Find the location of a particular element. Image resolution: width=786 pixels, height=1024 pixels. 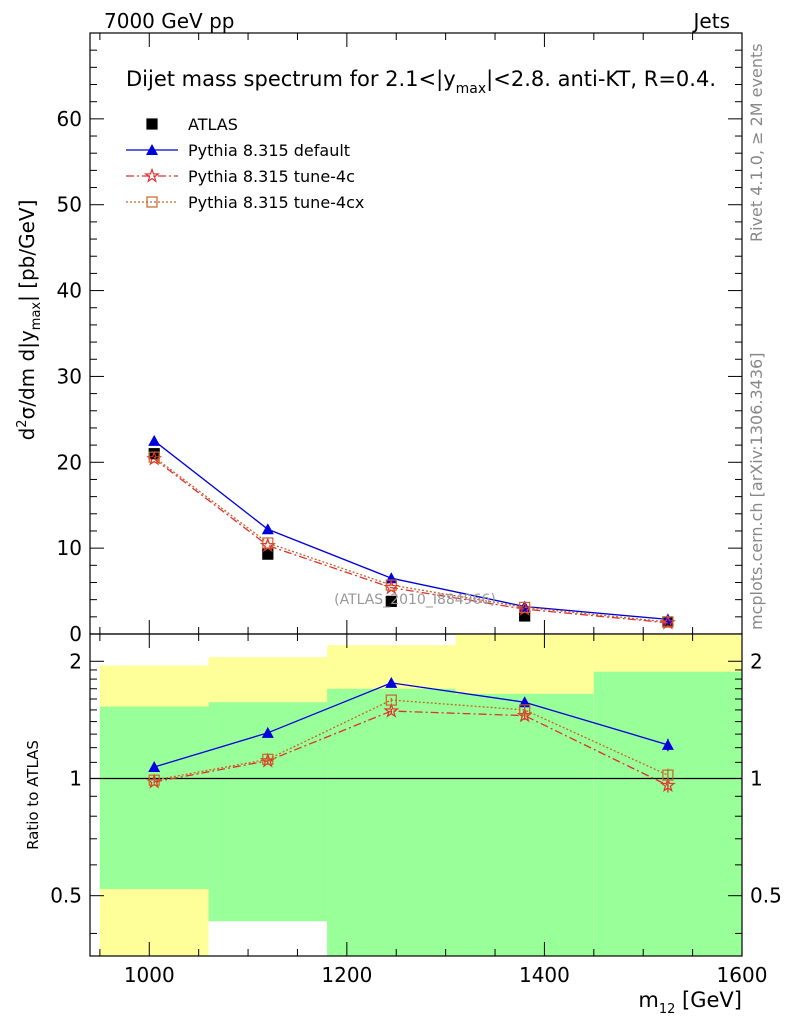

legend-label: ATLAS is located at coordinates (213, 124).